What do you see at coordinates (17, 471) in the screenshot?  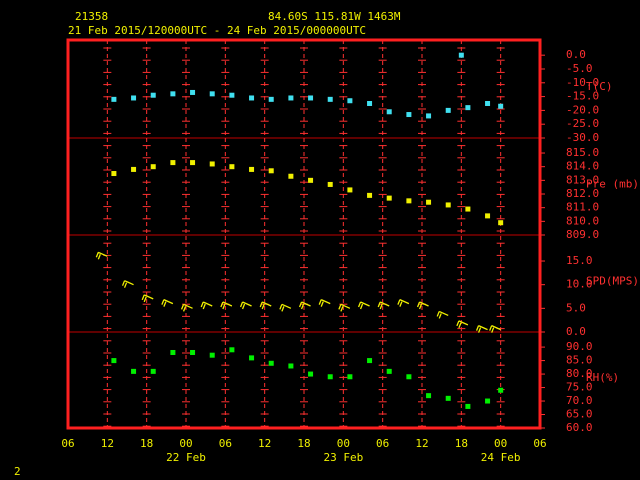 I see `page-number: 2` at bounding box center [17, 471].